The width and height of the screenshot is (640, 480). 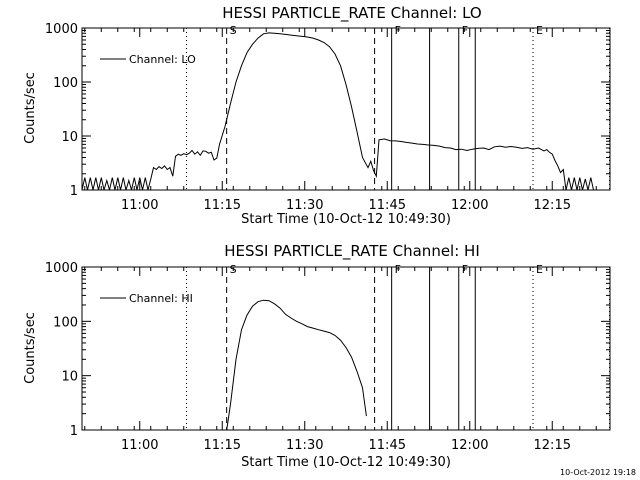 What do you see at coordinates (65, 322) in the screenshot?
I see `panel-hi-ytick-label: 100` at bounding box center [65, 322].